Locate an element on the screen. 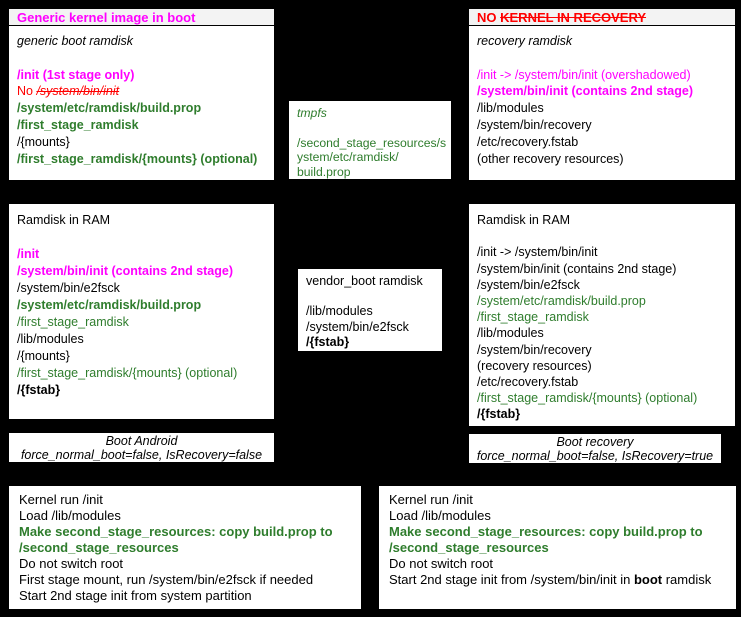 This screenshot has width=741, height=617. no-kernel-in-recovery-header: NO KERNEL IN RECOVERY is located at coordinates (602, 17).